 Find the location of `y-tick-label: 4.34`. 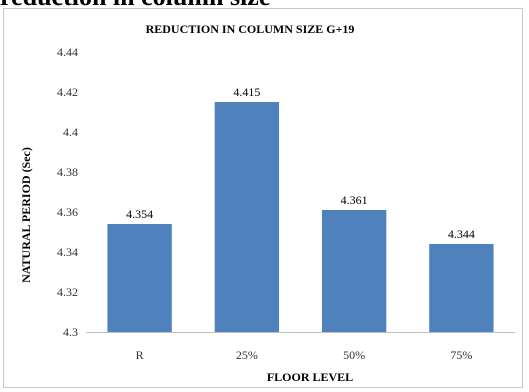

y-tick-label: 4.34 is located at coordinates (67, 252).